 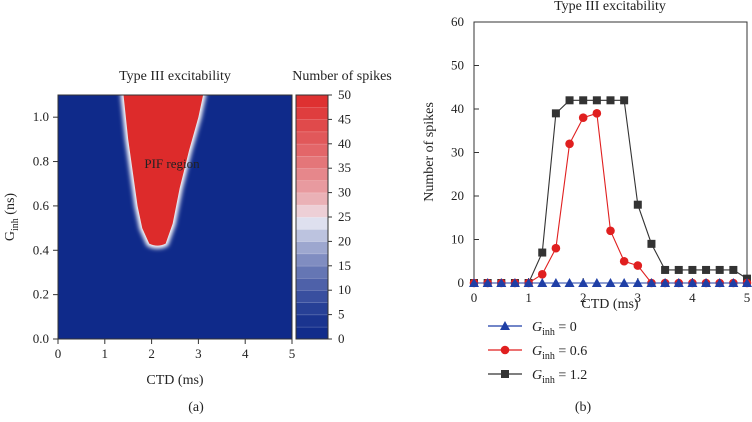 What do you see at coordinates (339, 216) in the screenshot?
I see `colorbar-ticks: 0 5 10 15 20 25 30 35 40 45 50` at bounding box center [339, 216].